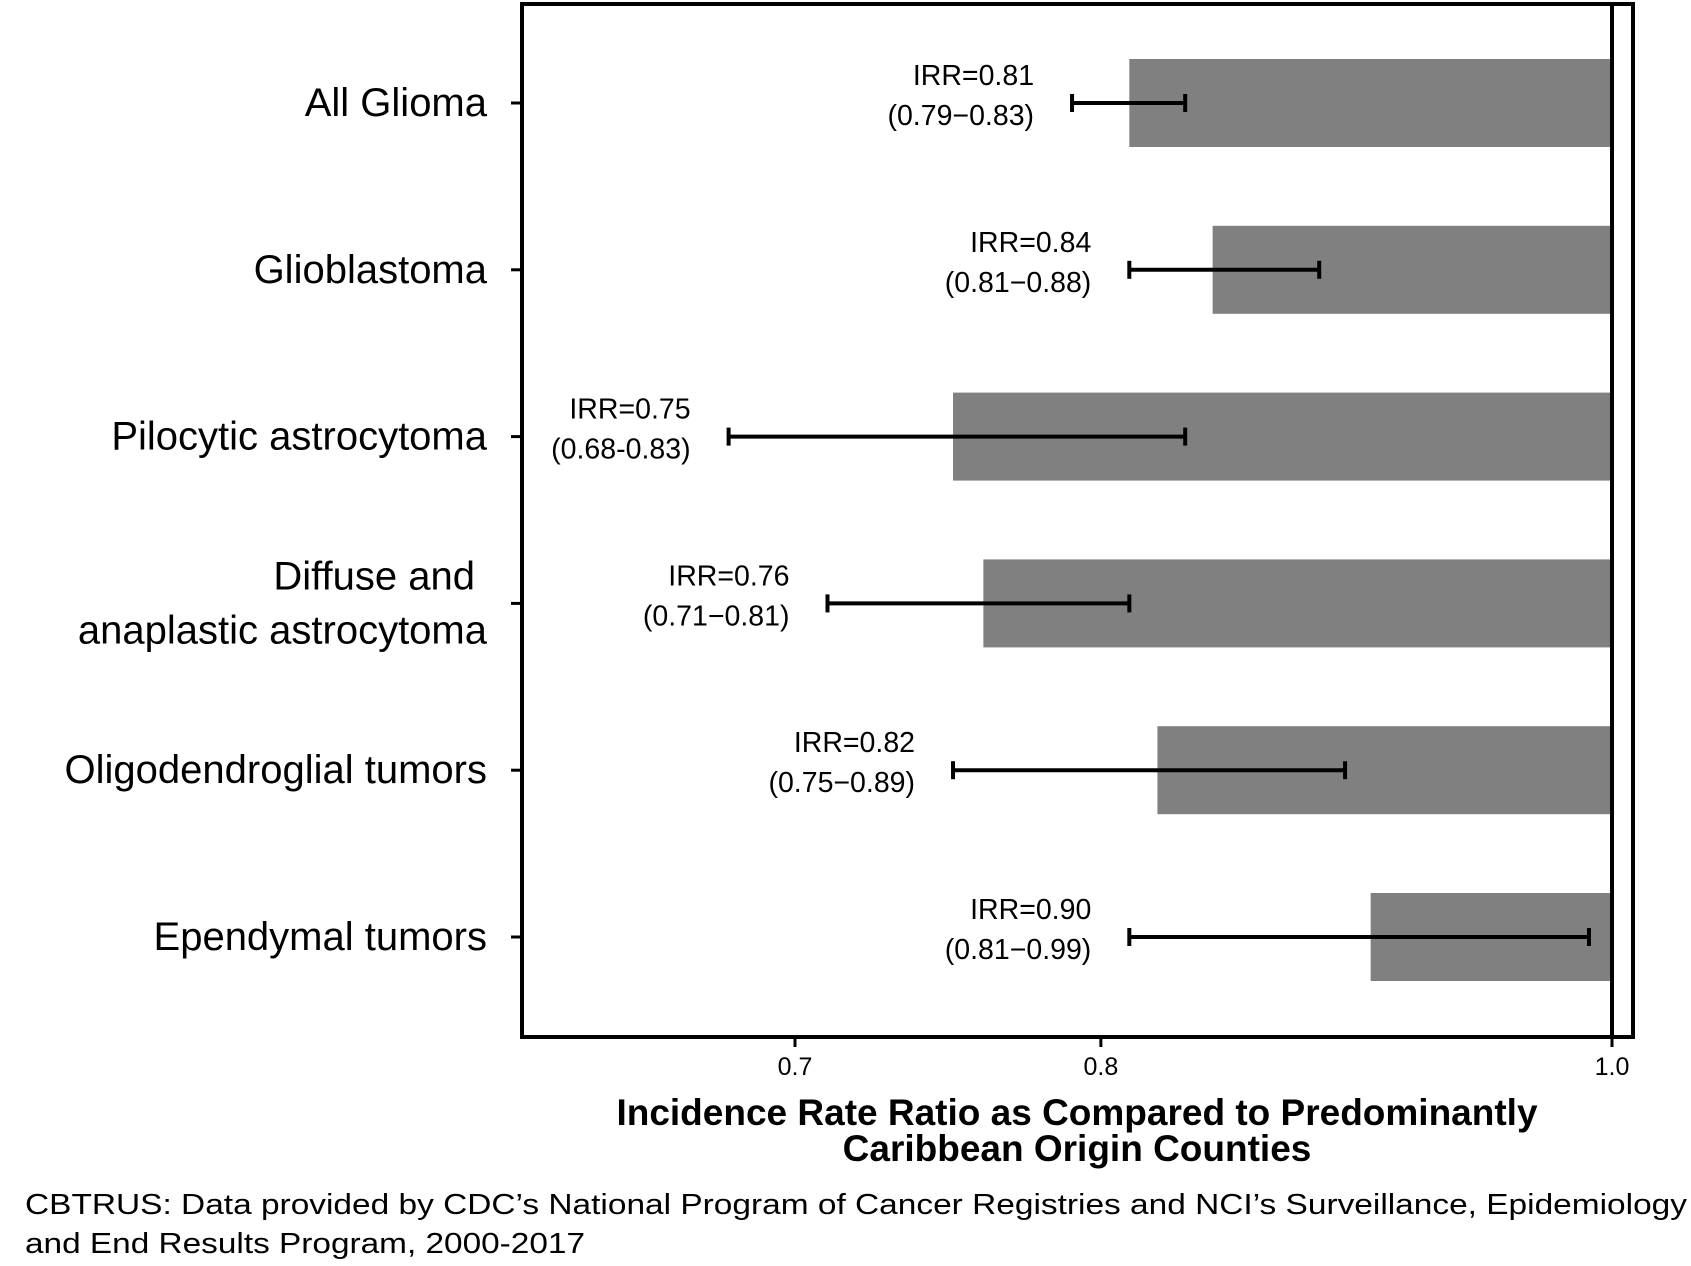  Describe the element at coordinates (841, 783) in the screenshot. I see `irr-annotation-oligodendroglial-tumors-2: (0.75−0.89)` at that location.